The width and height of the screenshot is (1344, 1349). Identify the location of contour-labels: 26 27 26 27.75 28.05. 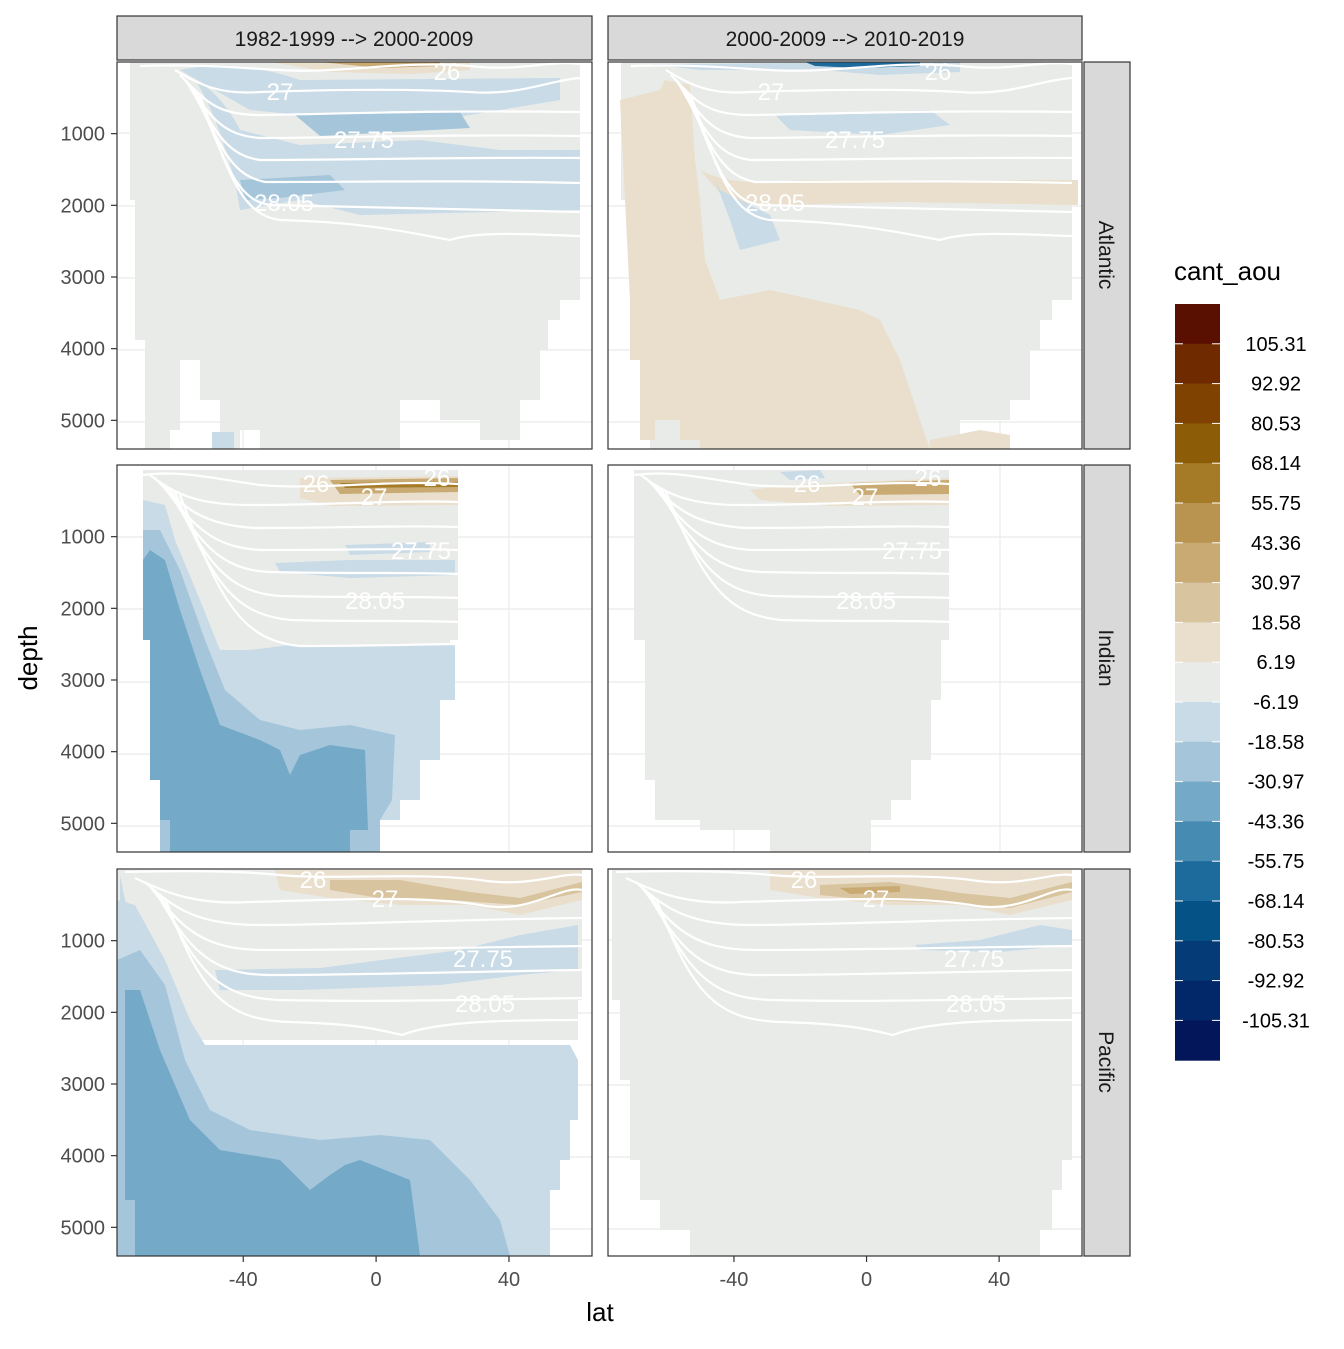
(377, 540).